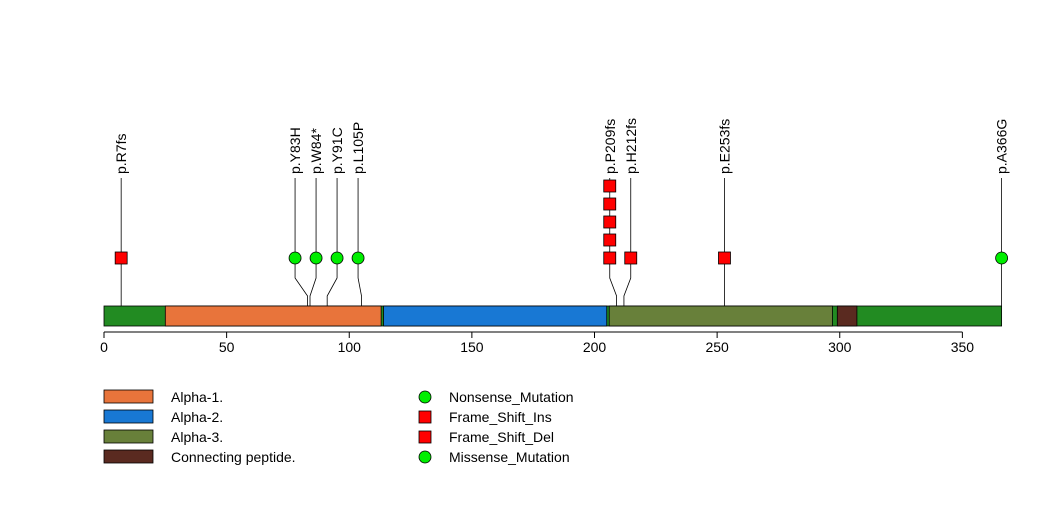  Describe the element at coordinates (472, 347) in the screenshot. I see `x-tick-label: 150` at that location.